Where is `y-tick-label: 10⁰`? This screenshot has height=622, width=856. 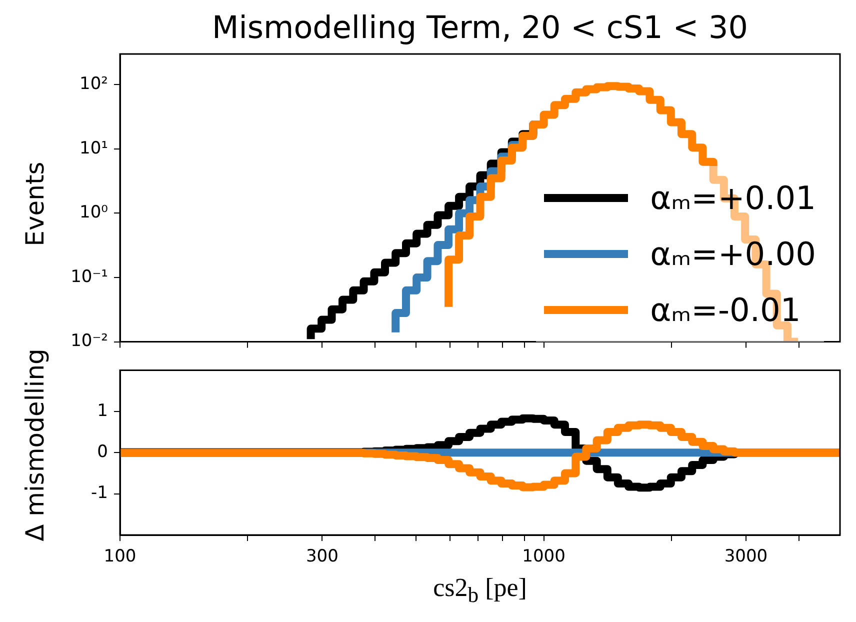 y-tick-label: 10⁰ is located at coordinates (94, 212).